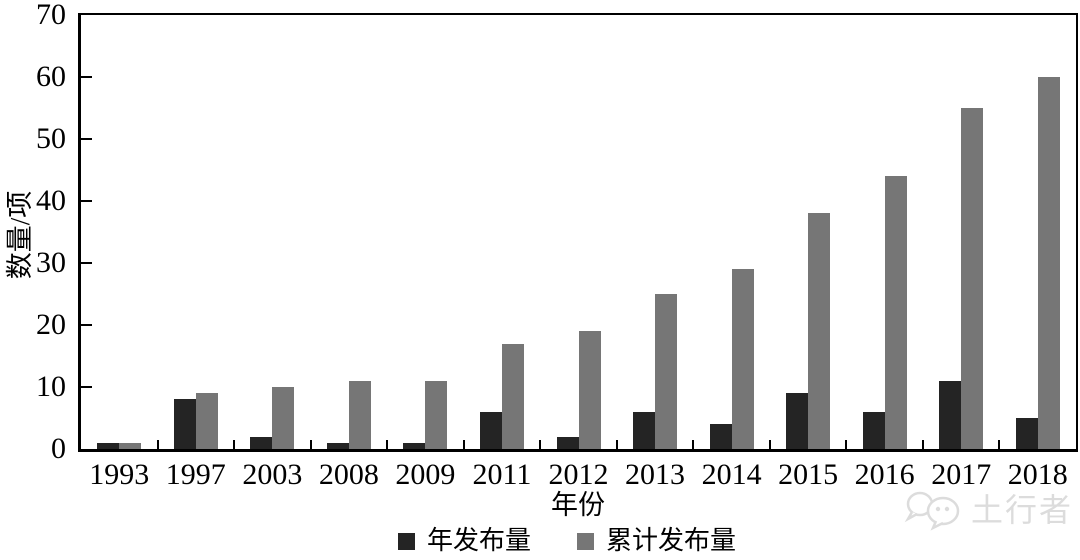 The width and height of the screenshot is (1080, 560). What do you see at coordinates (932, 511) in the screenshot?
I see `wechat-icon` at bounding box center [932, 511].